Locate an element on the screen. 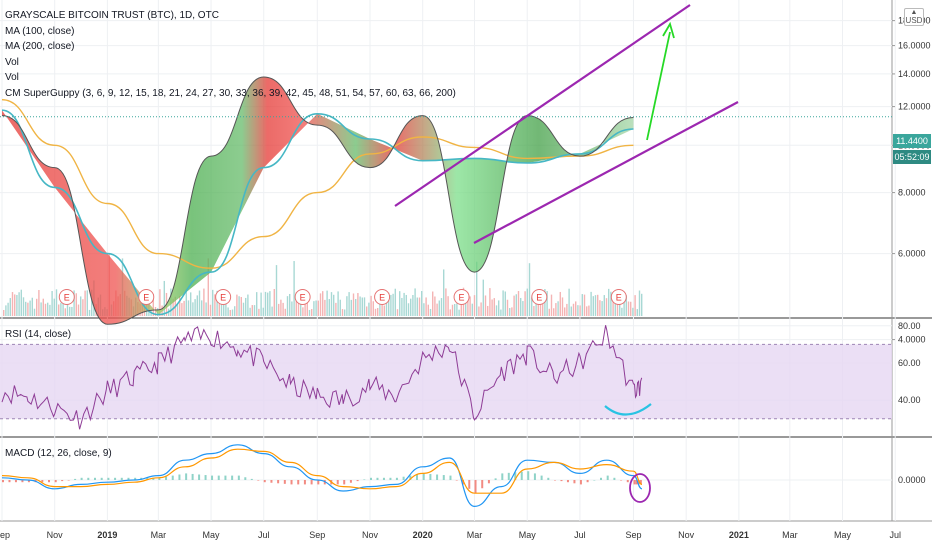 The image size is (932, 555). trend-channel-lower is located at coordinates (606, 172).